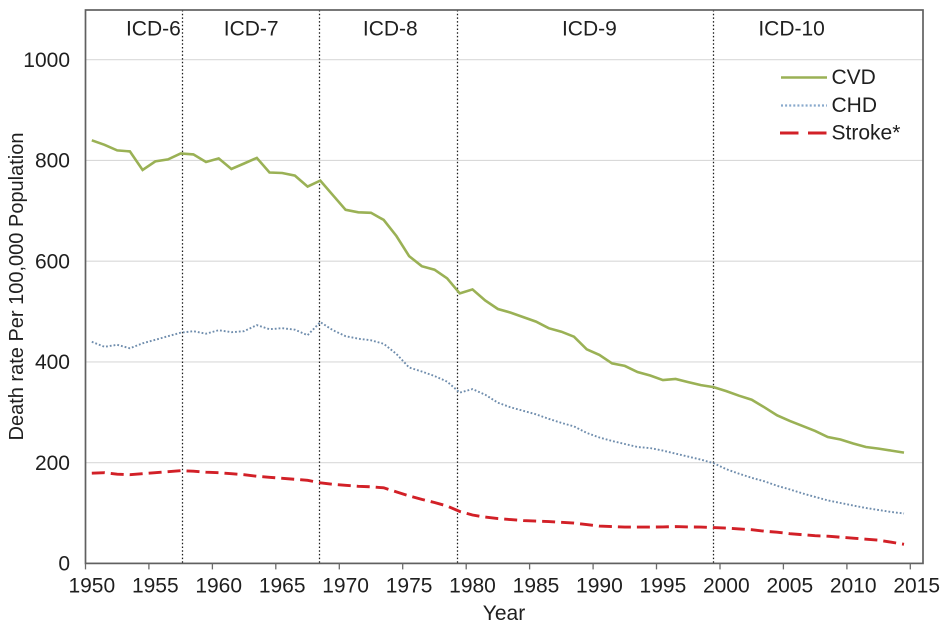 This screenshot has width=943, height=627. I want to click on svg-text: Stroke*, so click(866, 133).